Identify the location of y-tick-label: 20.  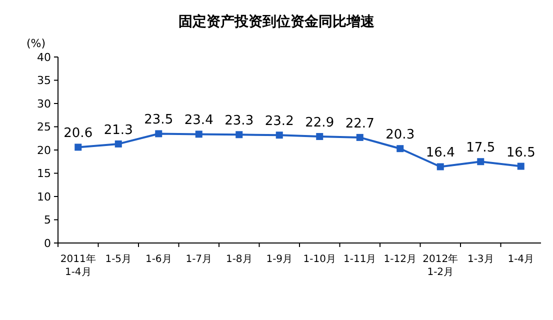
(44, 150).